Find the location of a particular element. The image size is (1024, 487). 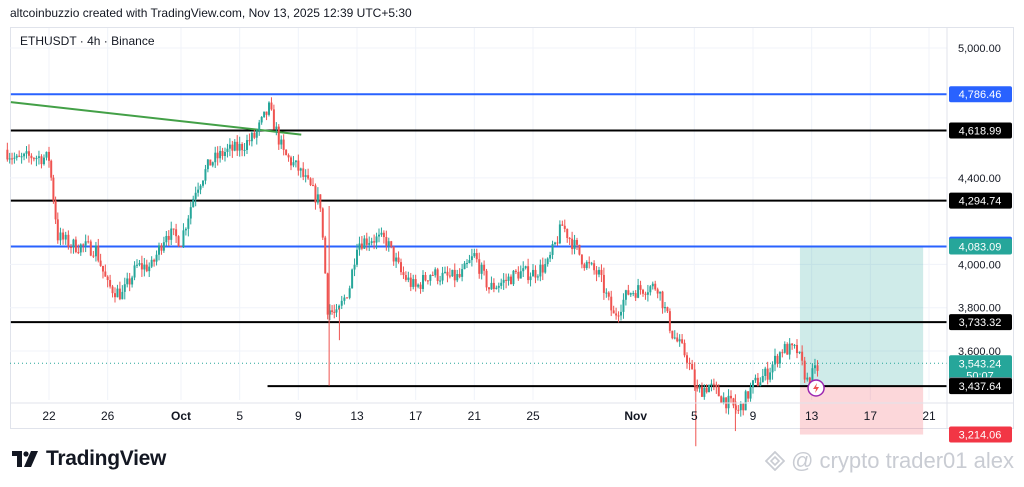

price-label: 4,786.46 is located at coordinates (980, 95).